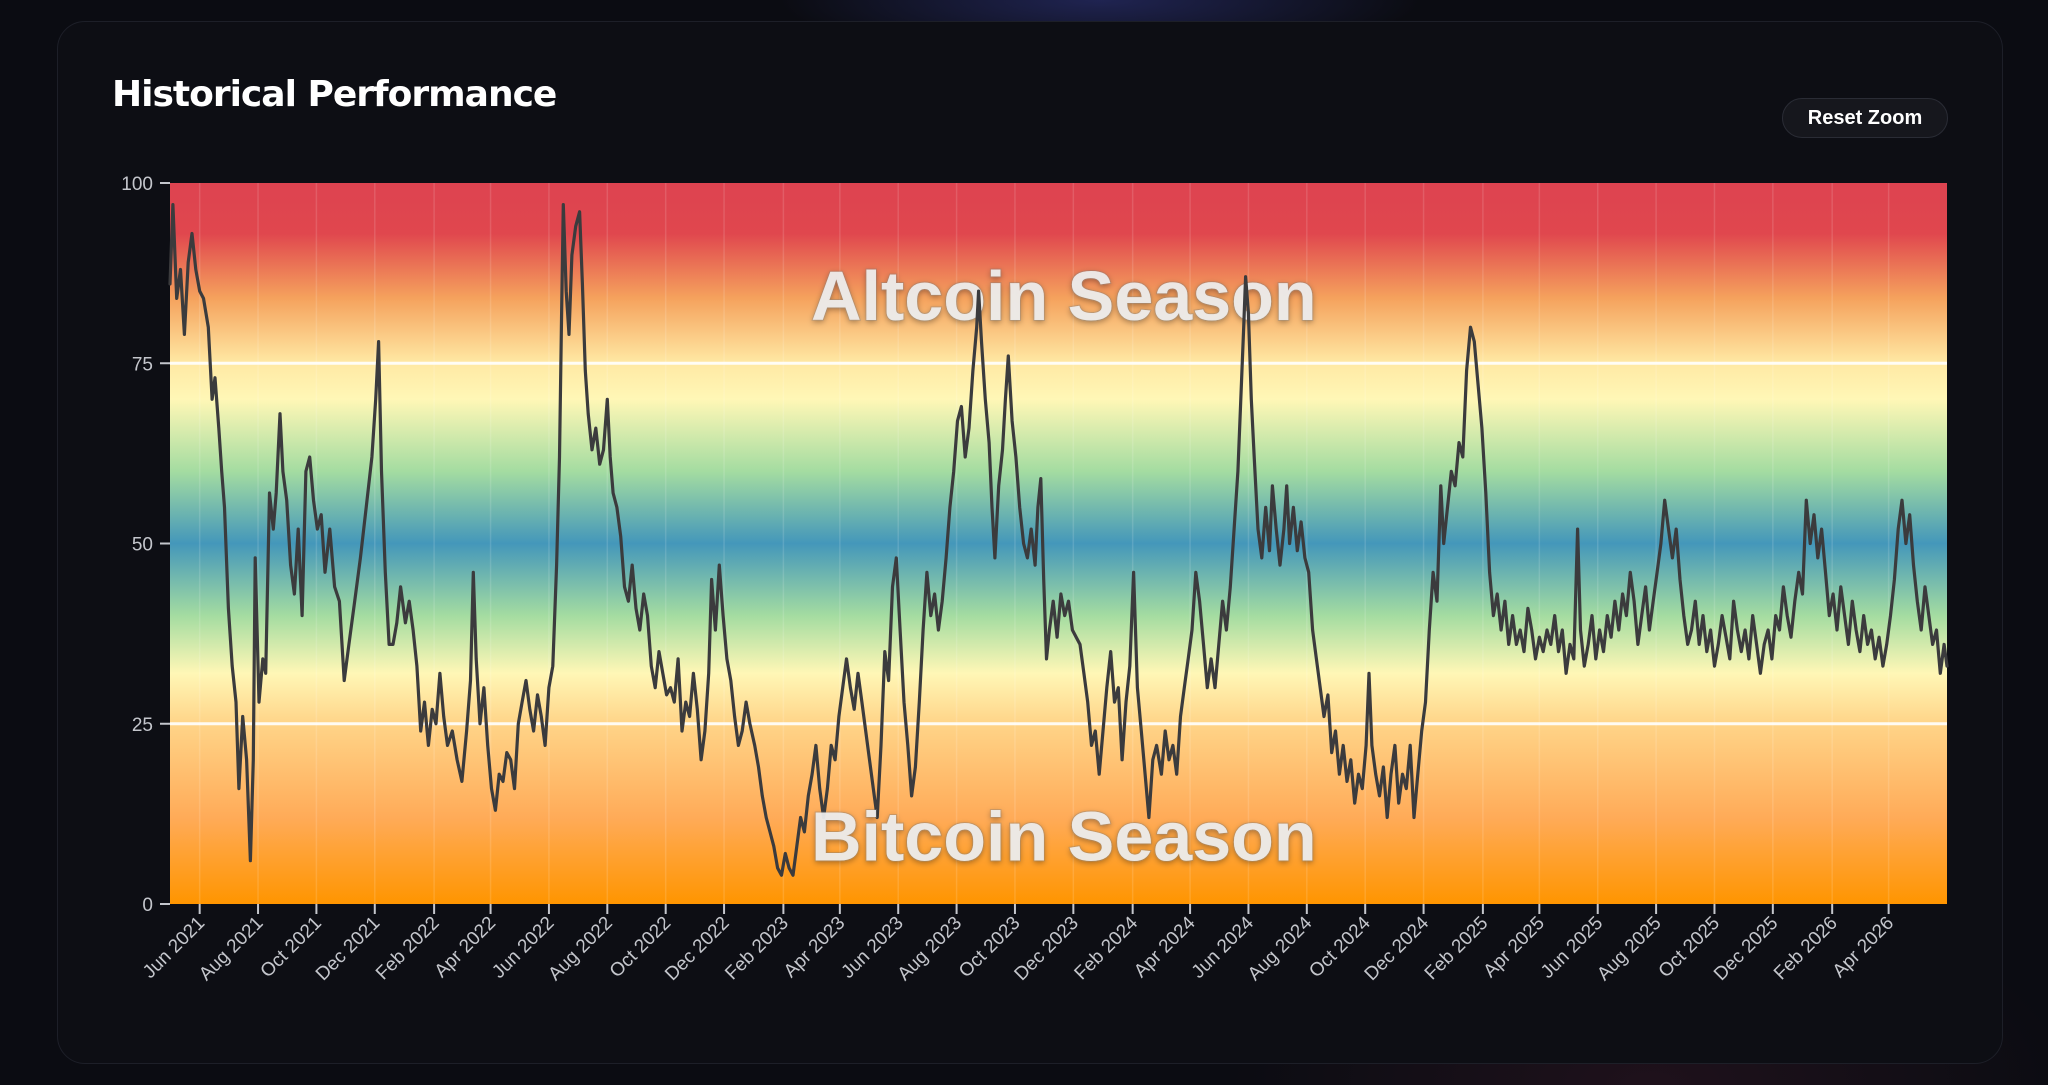 This screenshot has height=1085, width=2048. What do you see at coordinates (142, 364) in the screenshot?
I see `y-tick-label: 75` at bounding box center [142, 364].